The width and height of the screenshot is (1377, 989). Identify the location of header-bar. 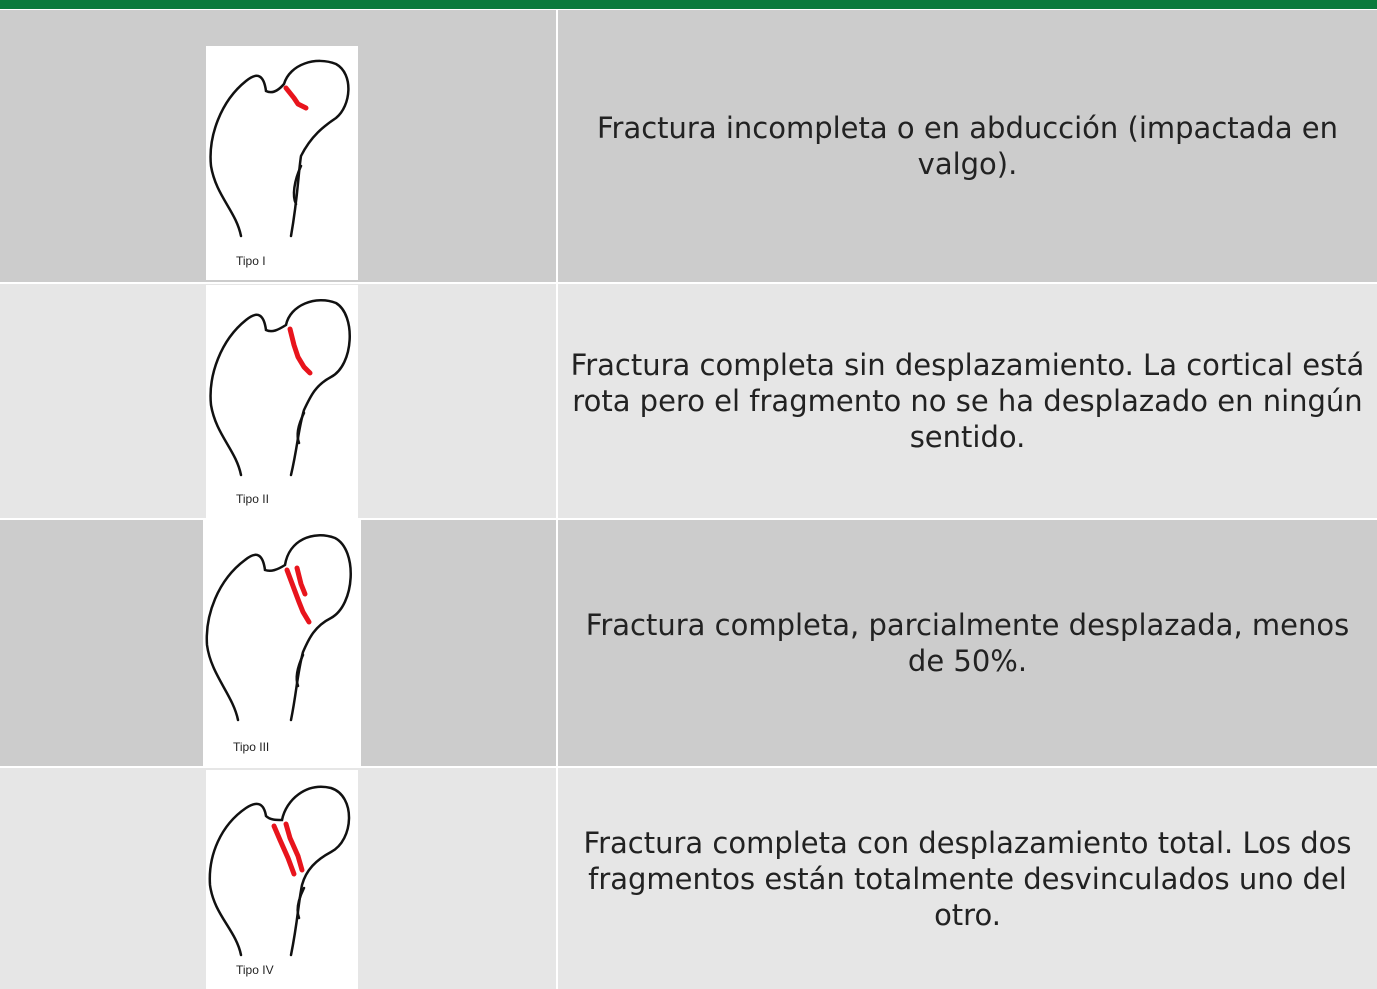
(688, 4).